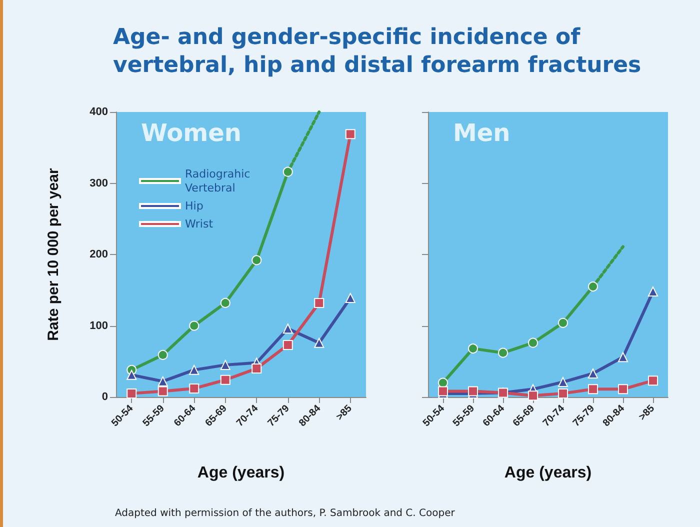 This screenshot has height=527, width=700. I want to click on y-axis-title: Rate per 10 000 per year, so click(53, 254).